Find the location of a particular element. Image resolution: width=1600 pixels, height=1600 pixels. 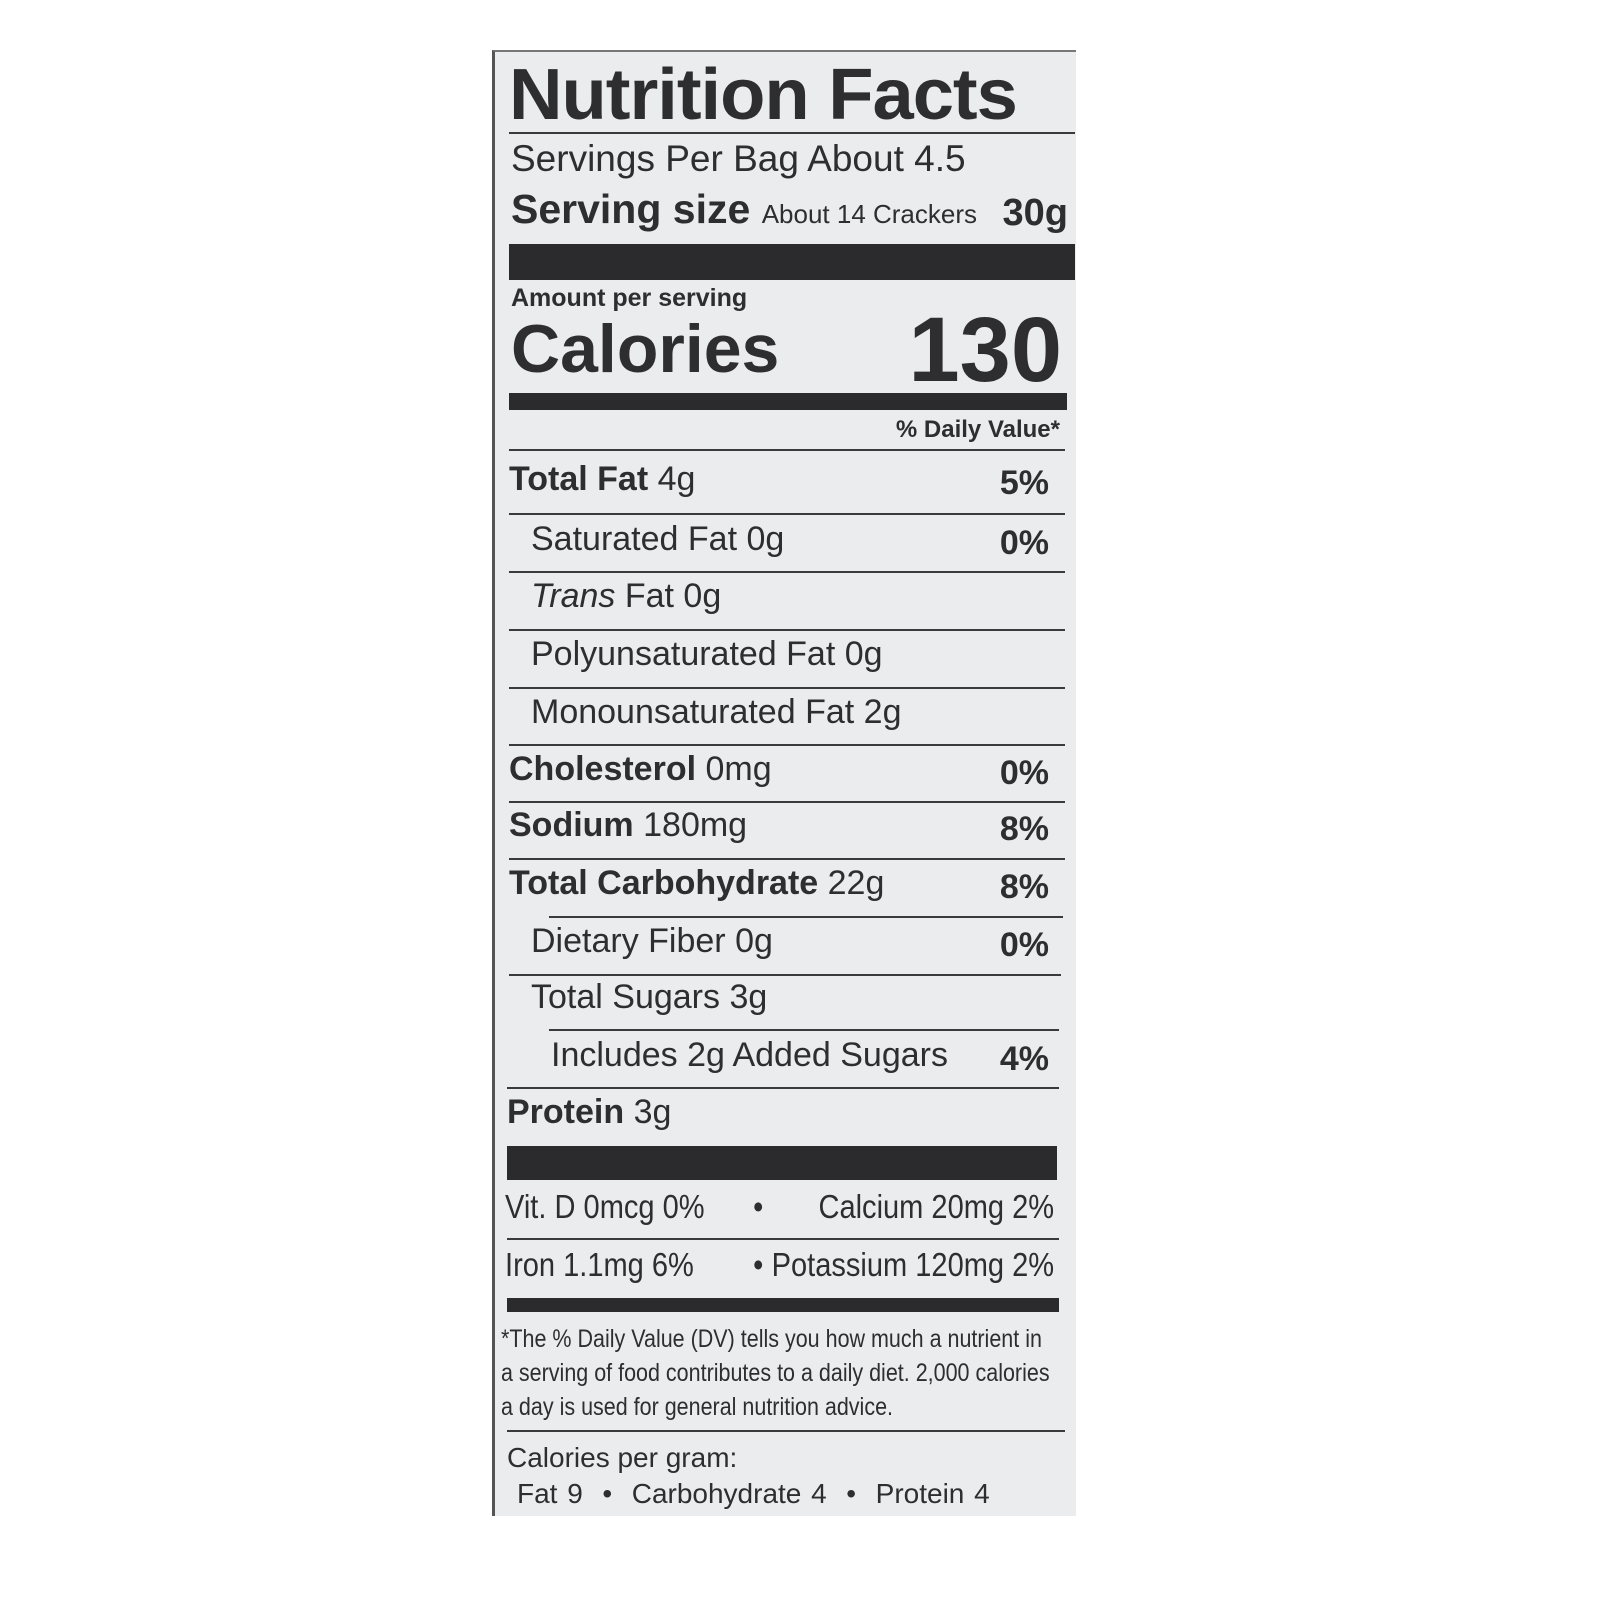

nutrient-row-sodium: Sodium 180mg 8% is located at coordinates (779, 827).